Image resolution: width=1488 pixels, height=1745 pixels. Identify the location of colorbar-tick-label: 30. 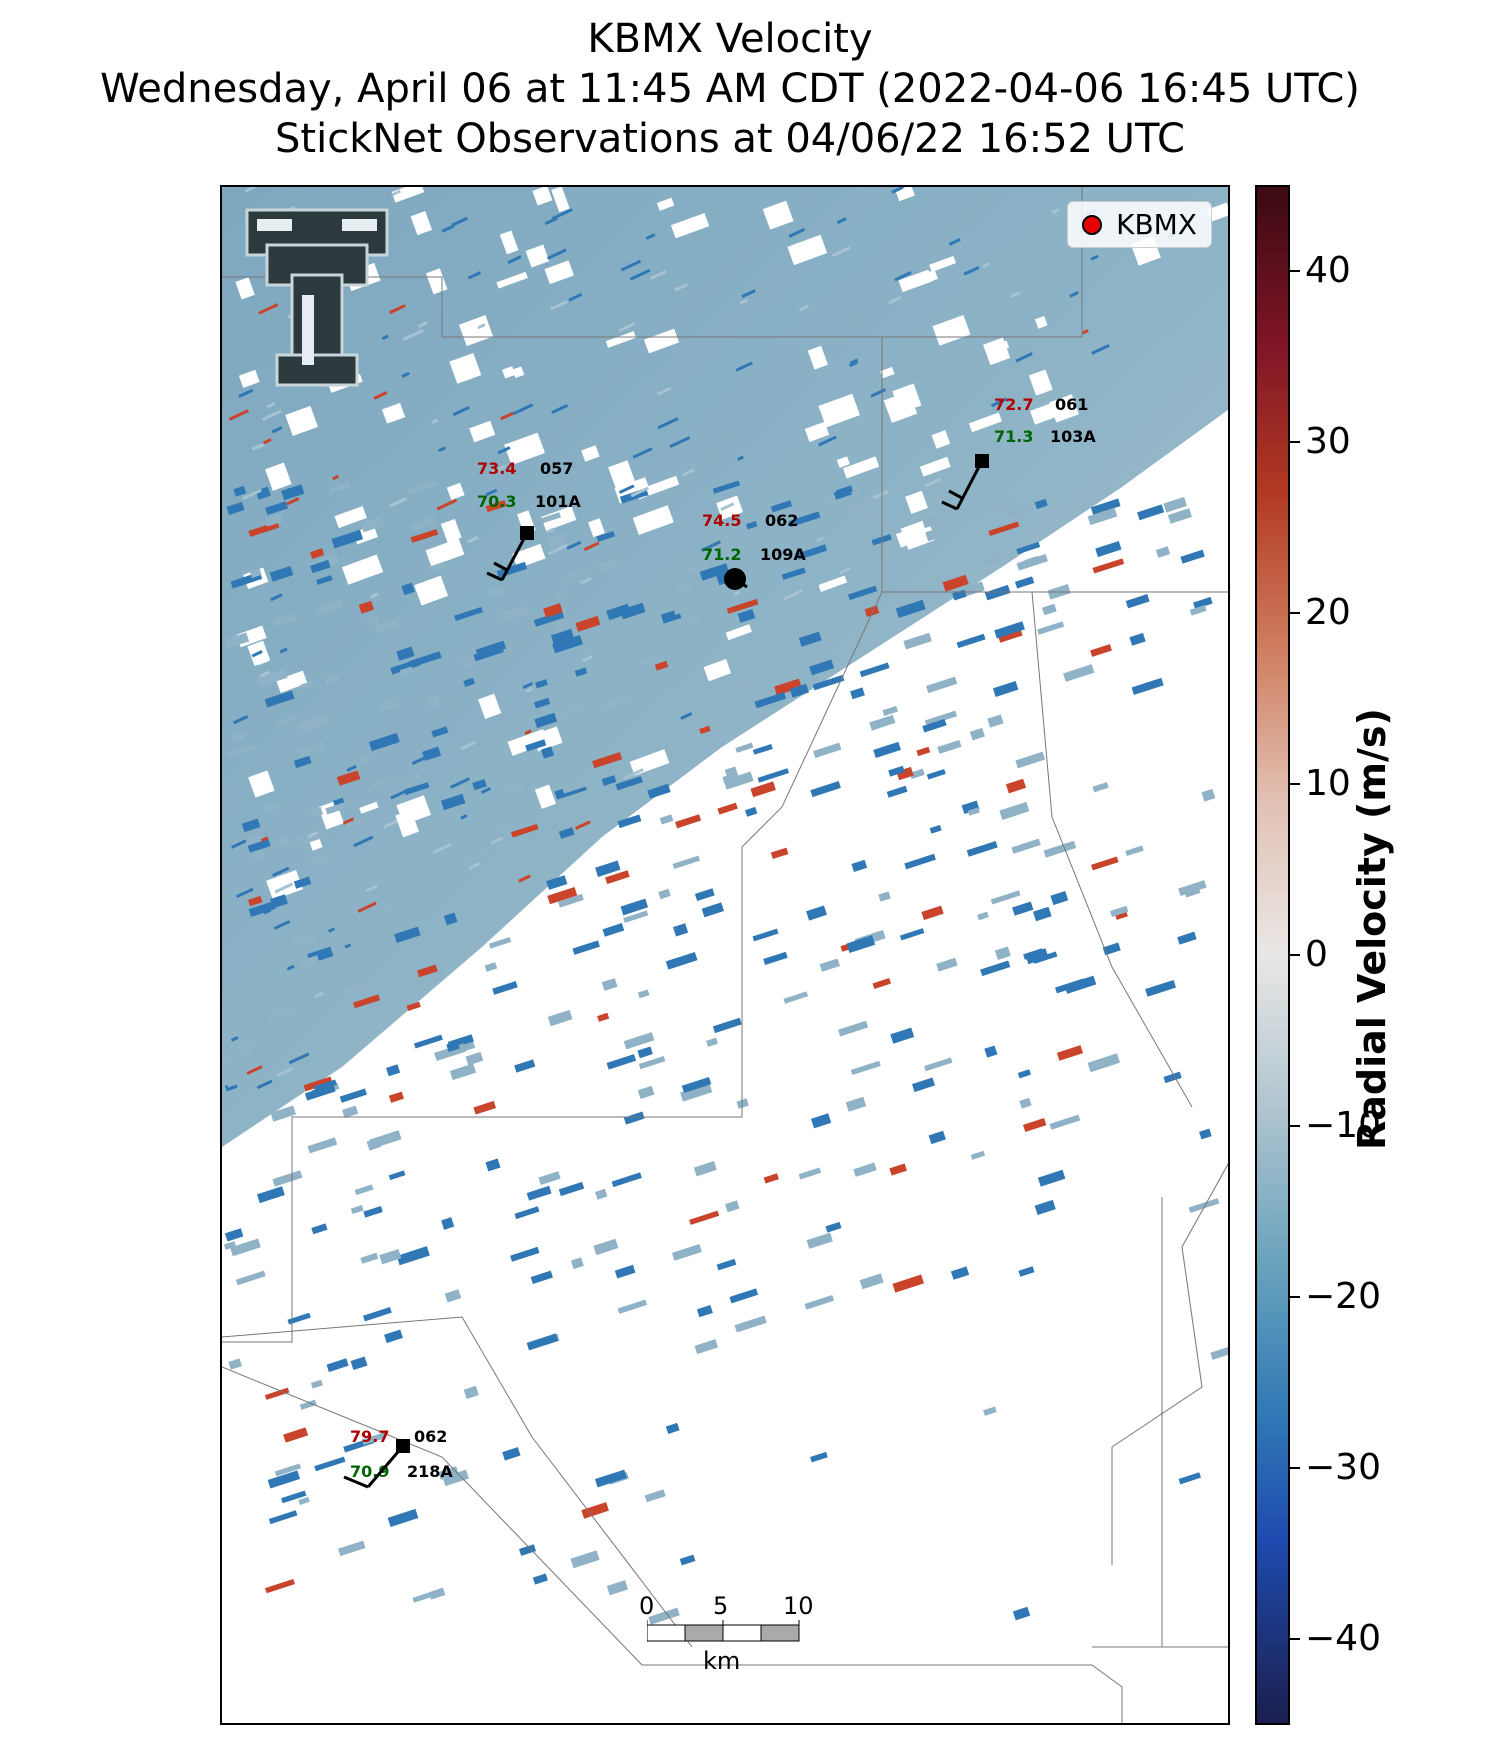
(1328, 441).